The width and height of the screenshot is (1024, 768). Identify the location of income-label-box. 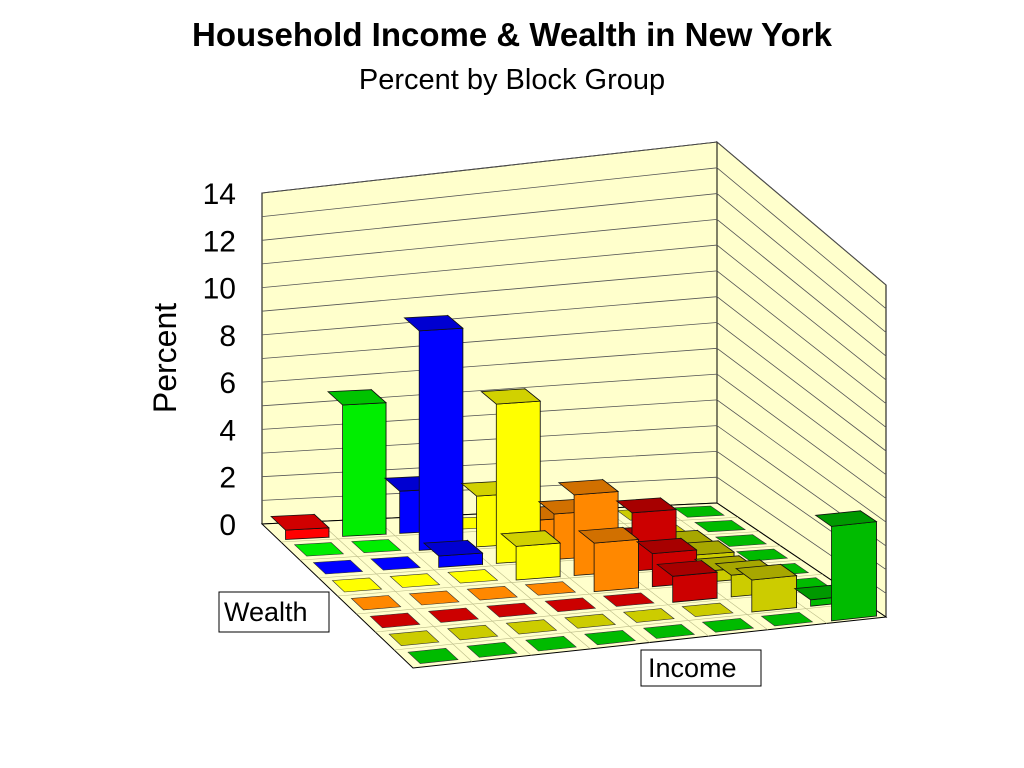
(701, 668).